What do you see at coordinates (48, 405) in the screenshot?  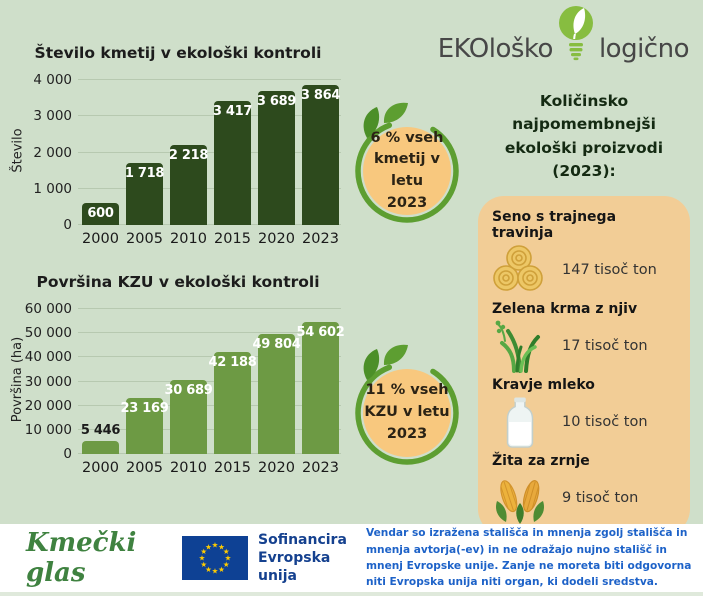 I see `y-tick-label: 20 000` at bounding box center [48, 405].